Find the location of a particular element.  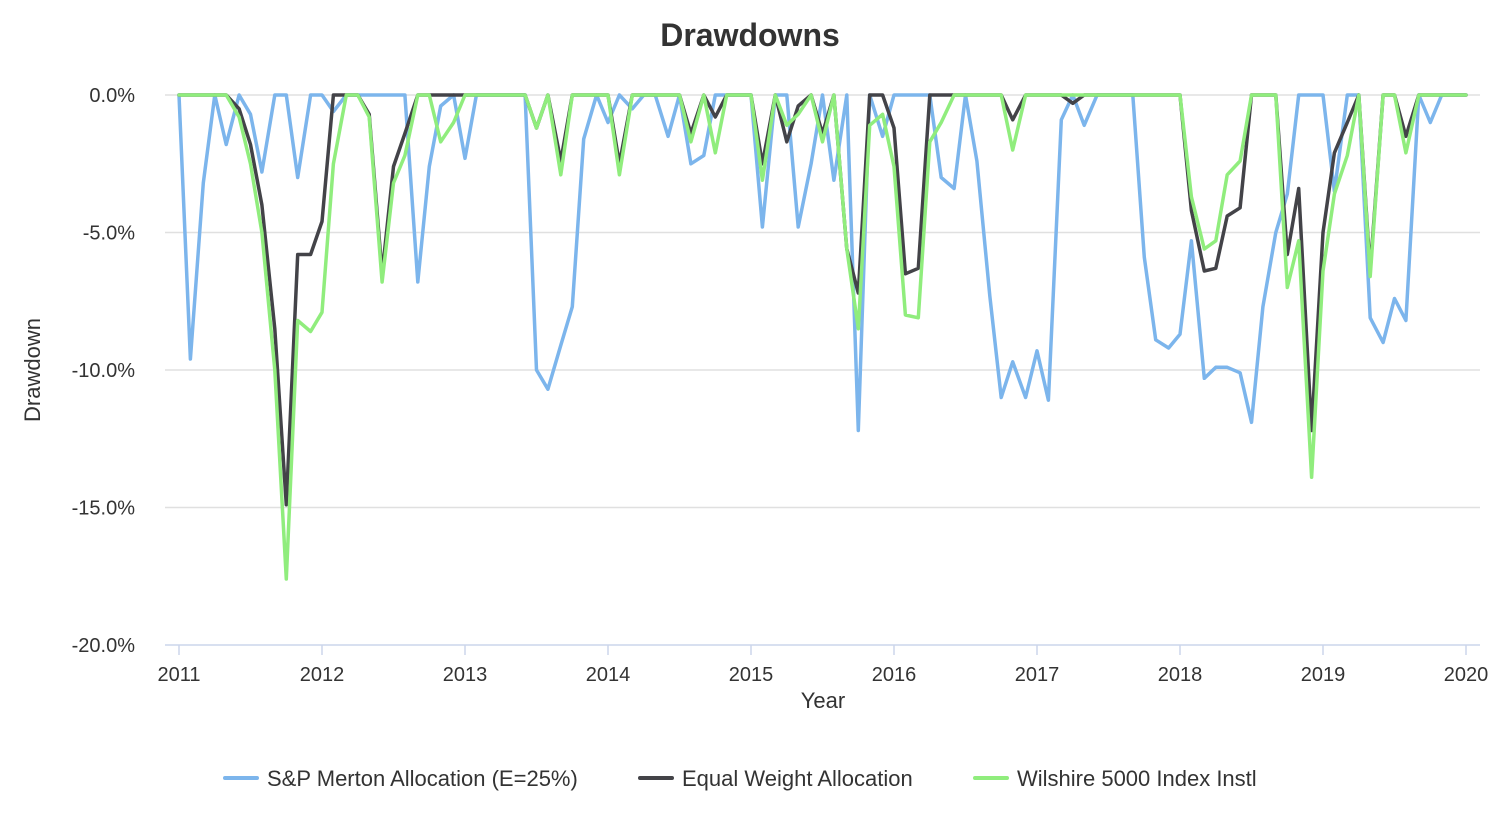

x-tick-label: 2015 is located at coordinates (751, 675).